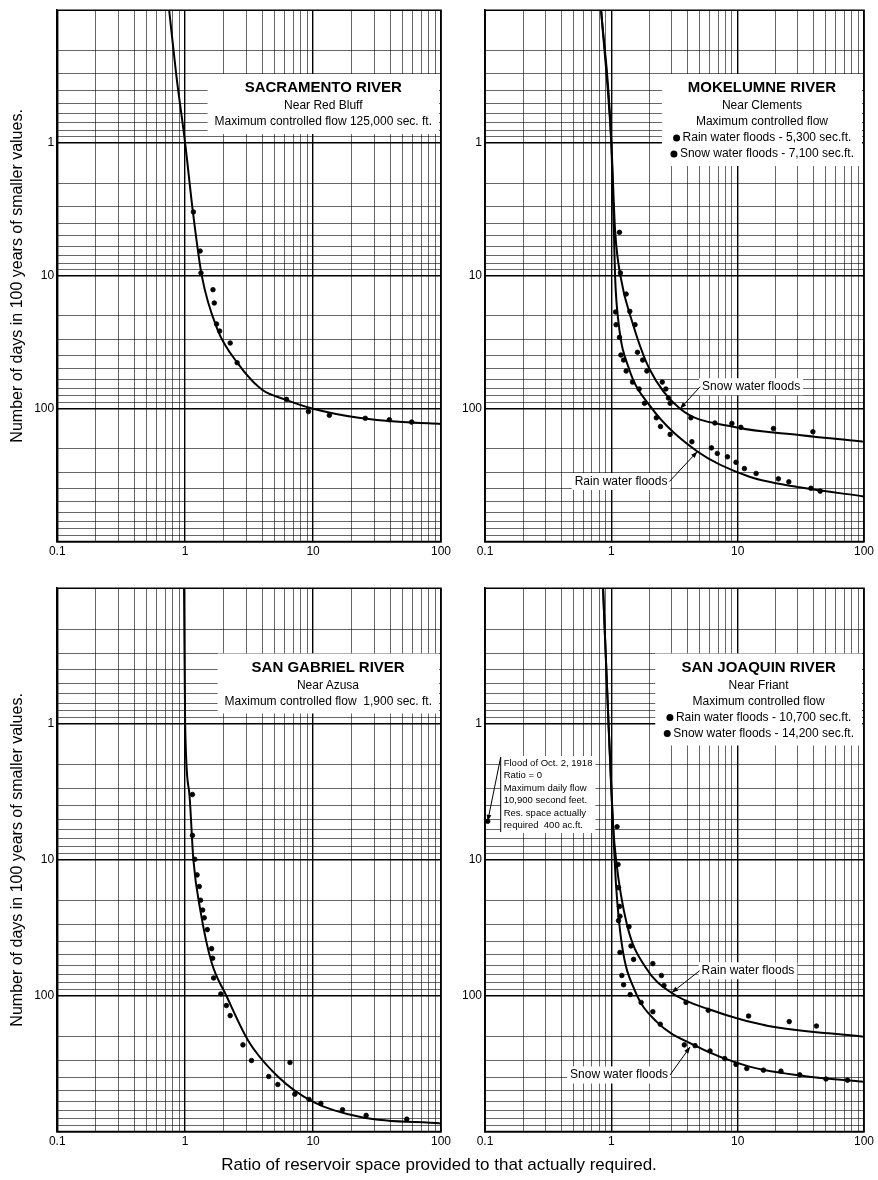 This screenshot has height=1180, width=878. I want to click on legend-label: Rain water floods - 10,700 sec.ft., so click(763, 716).